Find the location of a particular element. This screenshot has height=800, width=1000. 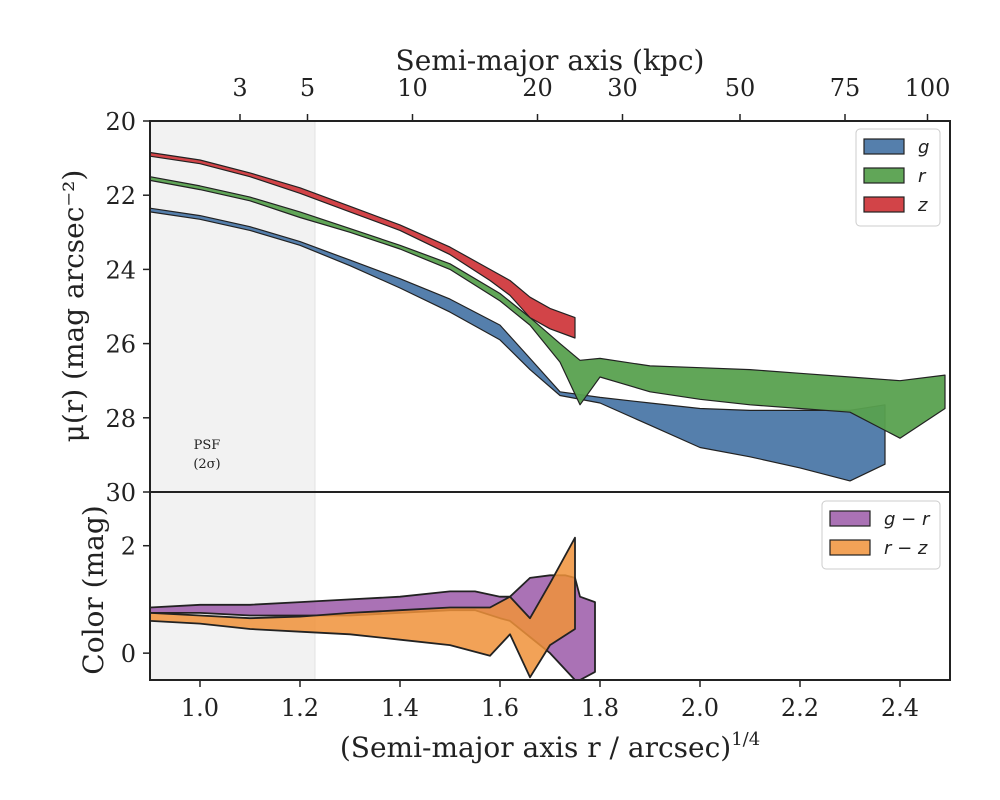

x-tick-label: 2.4 is located at coordinates (900, 708).